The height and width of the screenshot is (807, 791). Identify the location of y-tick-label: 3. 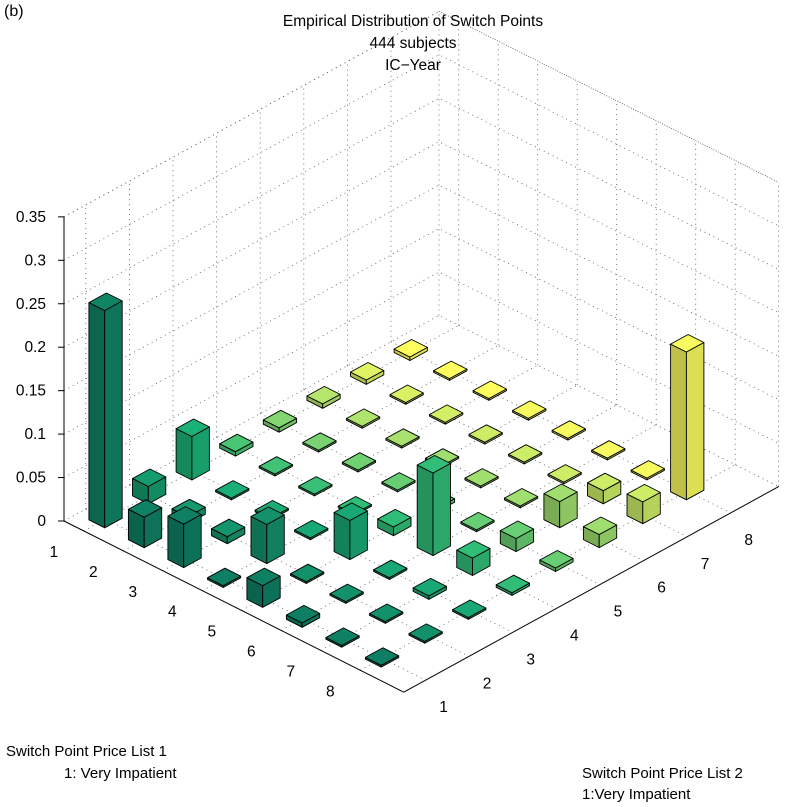
(530, 659).